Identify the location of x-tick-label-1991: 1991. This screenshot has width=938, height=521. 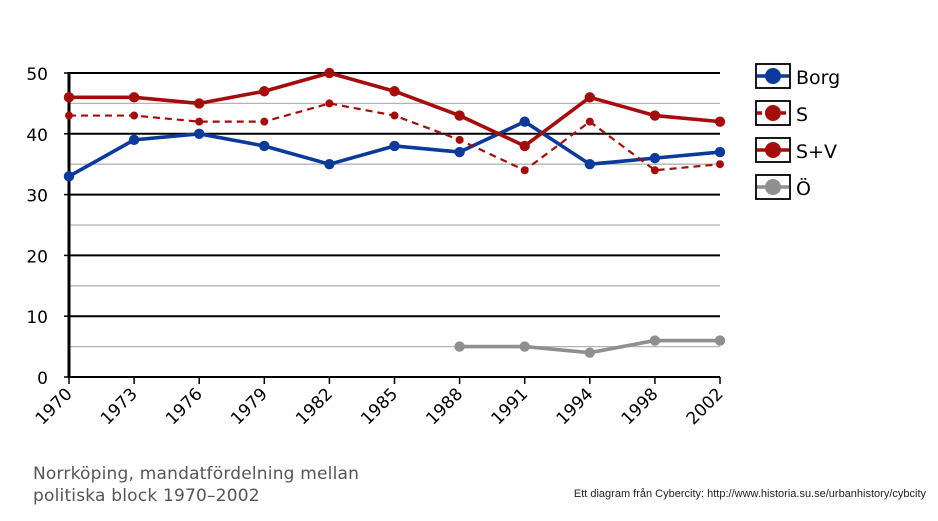
(510, 406).